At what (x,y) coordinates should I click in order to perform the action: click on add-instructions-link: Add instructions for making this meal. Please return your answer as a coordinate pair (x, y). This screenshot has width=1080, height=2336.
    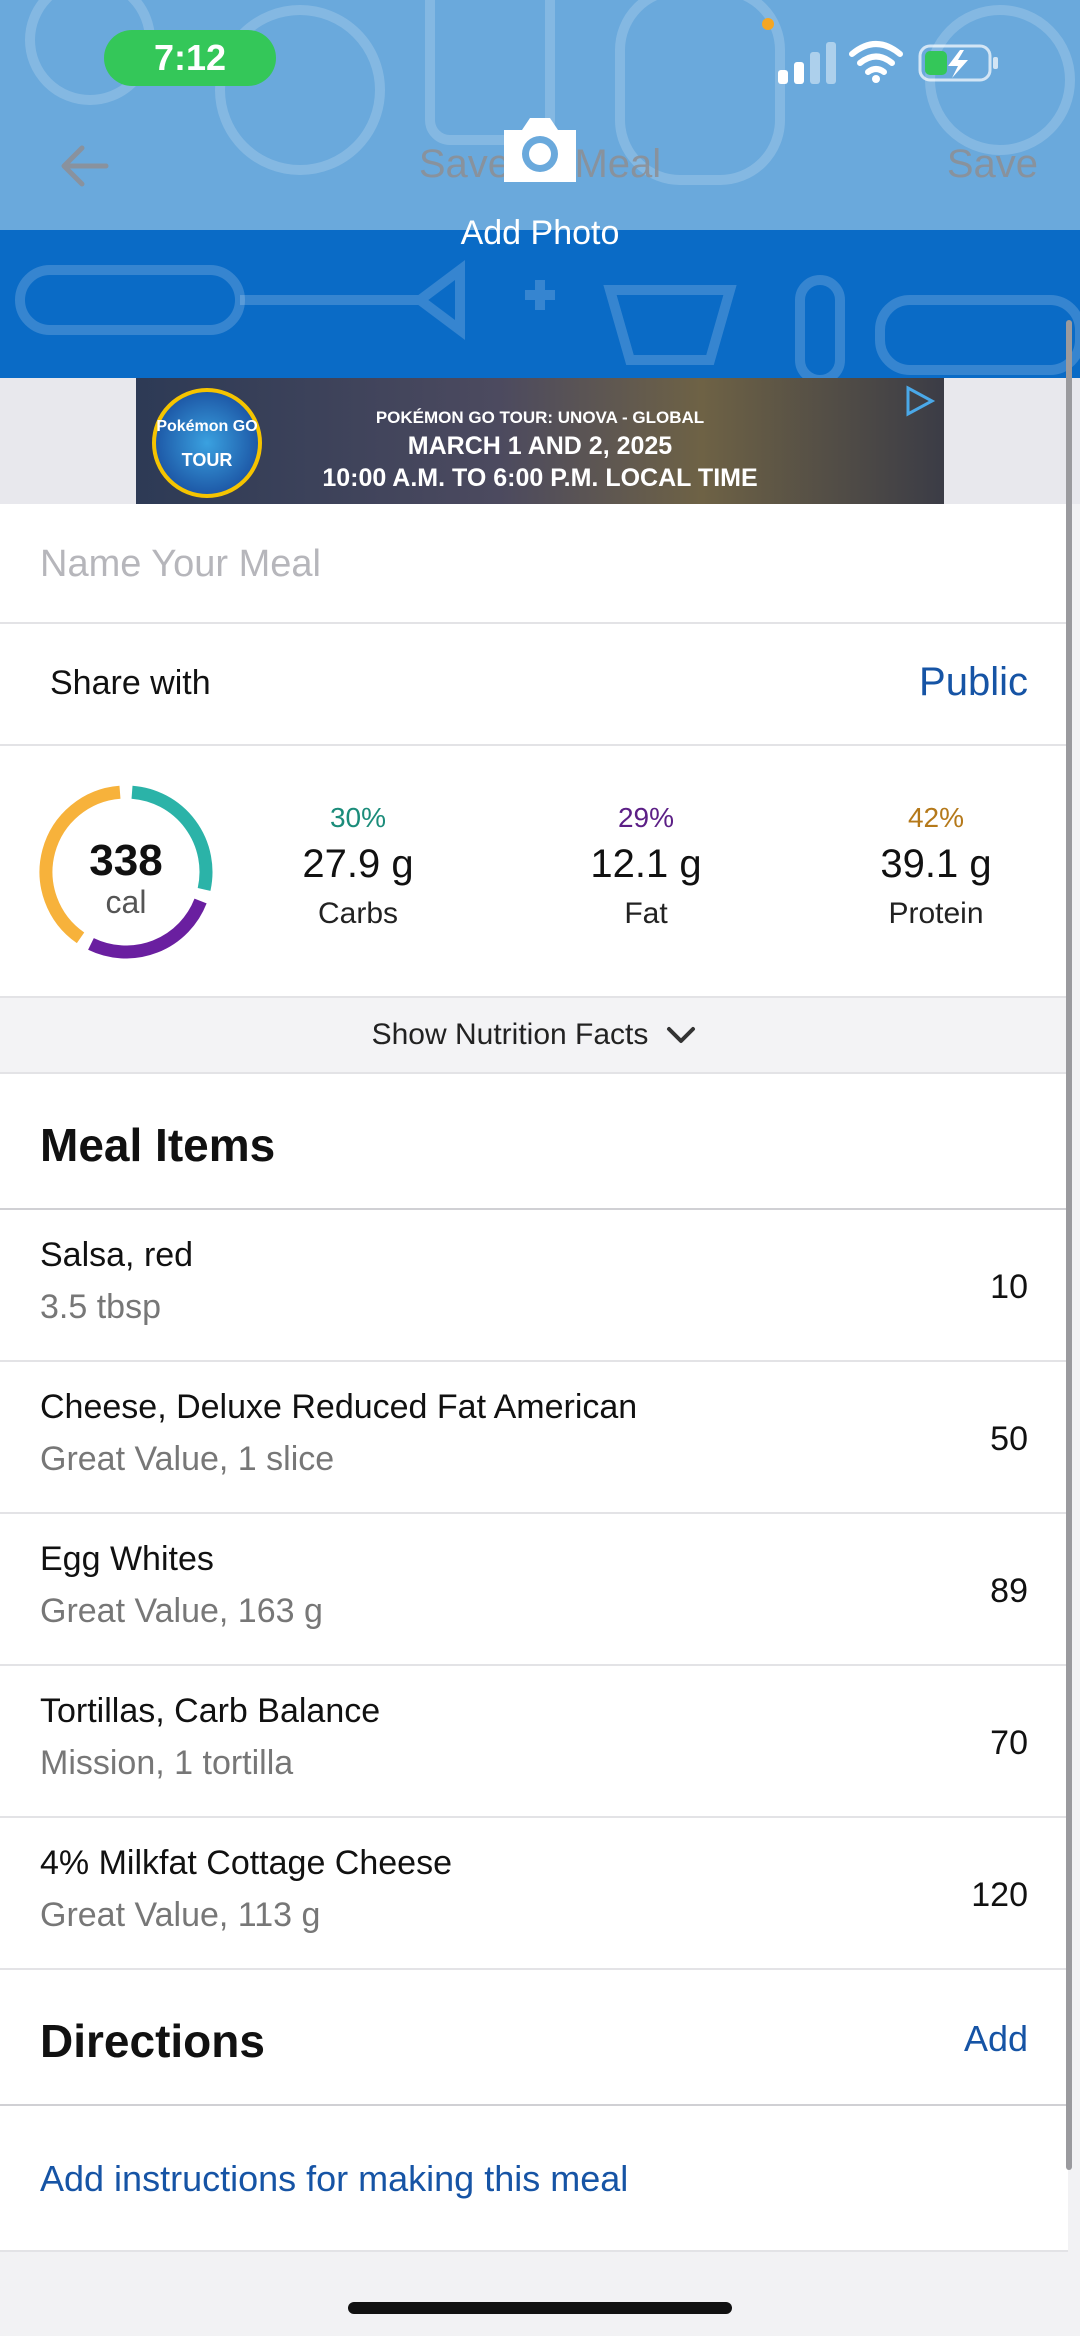
    Looking at the image, I should click on (334, 2178).